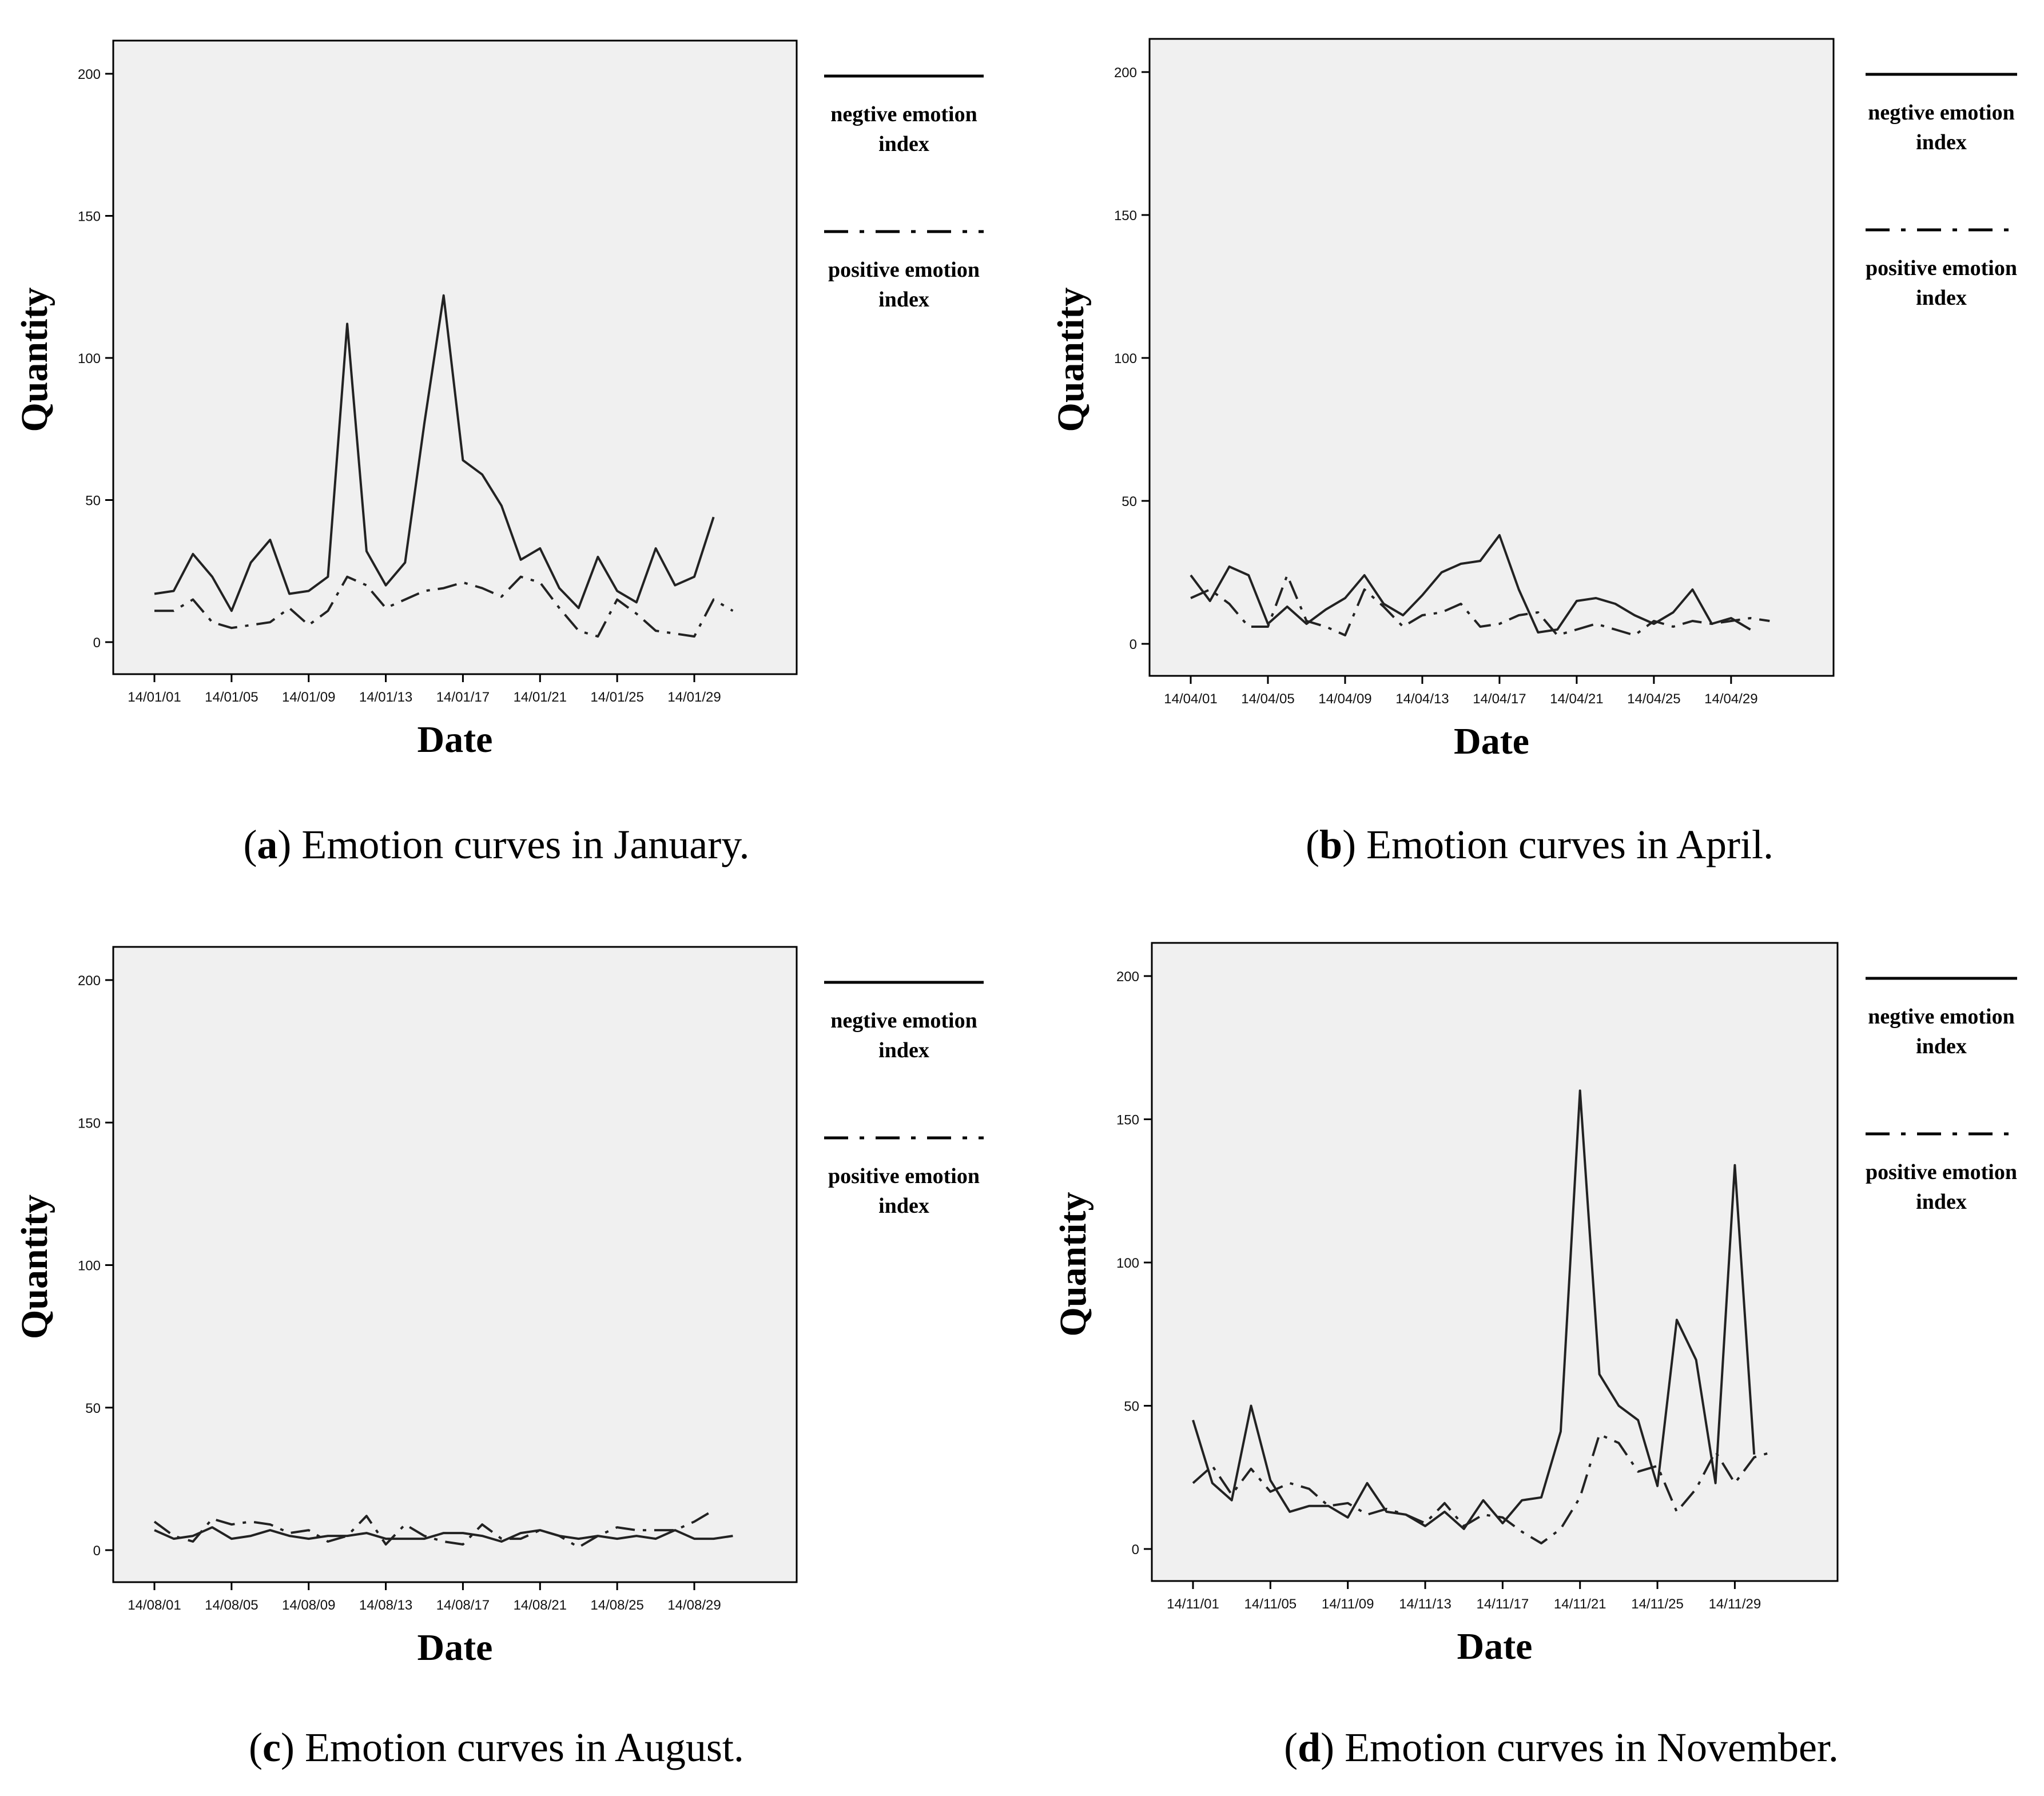  I want to click on caption-a: (a) Emotion curves in January., so click(496, 844).